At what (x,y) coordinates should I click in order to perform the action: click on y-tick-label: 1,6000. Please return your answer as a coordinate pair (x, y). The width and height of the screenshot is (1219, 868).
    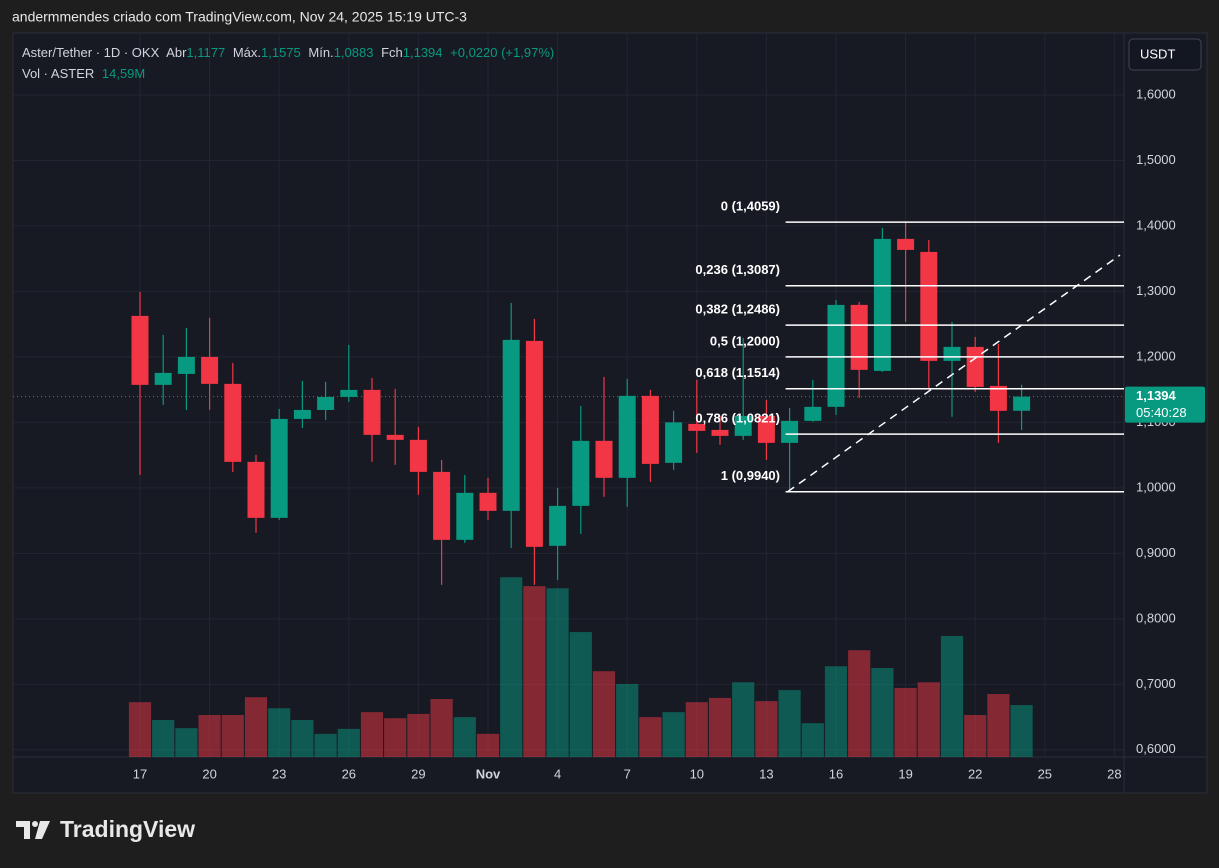
    Looking at the image, I should click on (1156, 93).